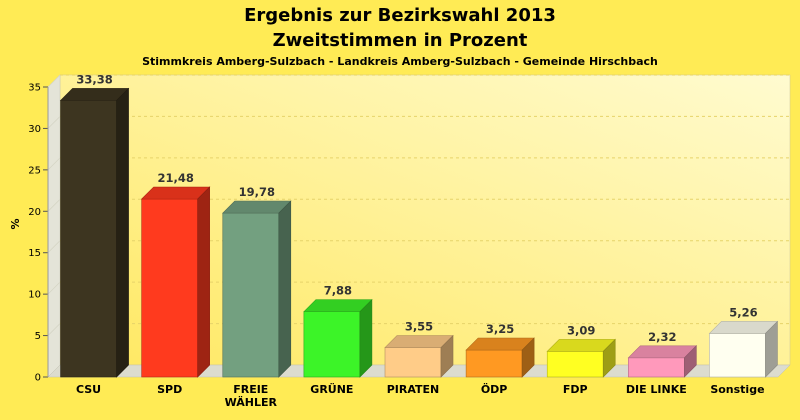  Describe the element at coordinates (175, 178) in the screenshot. I see `value-label: 21,48` at that location.